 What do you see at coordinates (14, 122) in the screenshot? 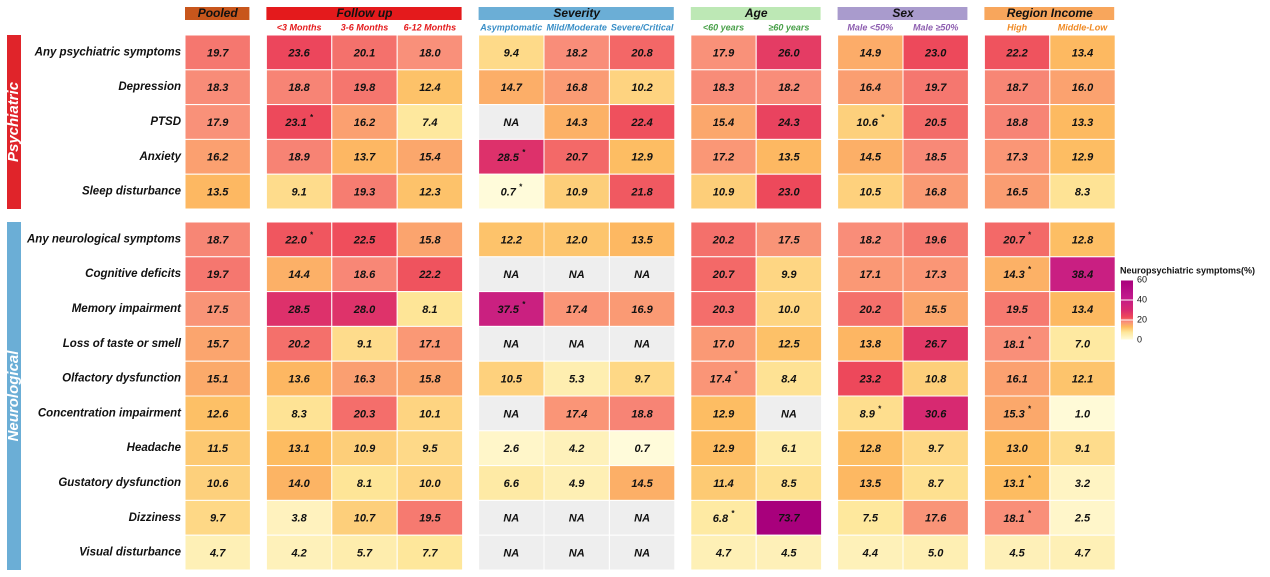
I see `row-group-bar` at bounding box center [14, 122].